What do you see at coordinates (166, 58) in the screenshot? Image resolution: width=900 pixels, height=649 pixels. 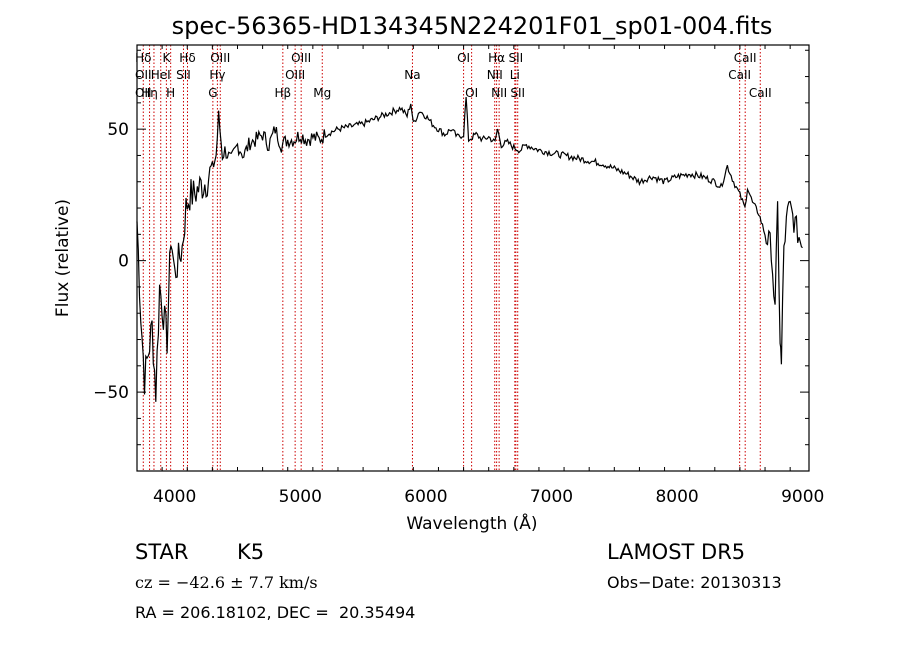 I see `line-label: K` at bounding box center [166, 58].